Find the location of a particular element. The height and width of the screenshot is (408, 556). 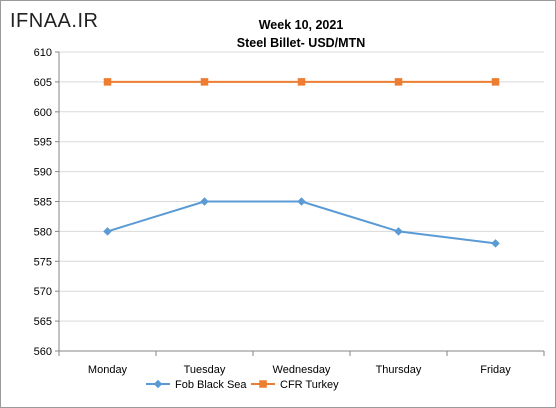

y-tick-label: 610 is located at coordinates (43, 53).